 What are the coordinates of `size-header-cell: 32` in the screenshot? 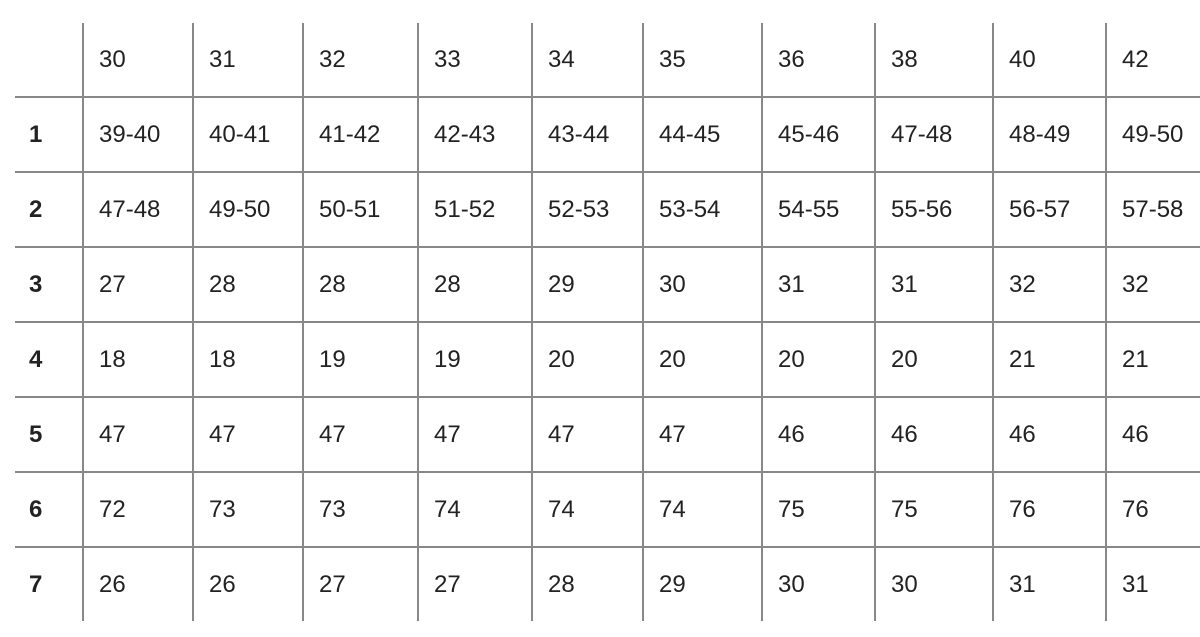 It's located at (360, 60).